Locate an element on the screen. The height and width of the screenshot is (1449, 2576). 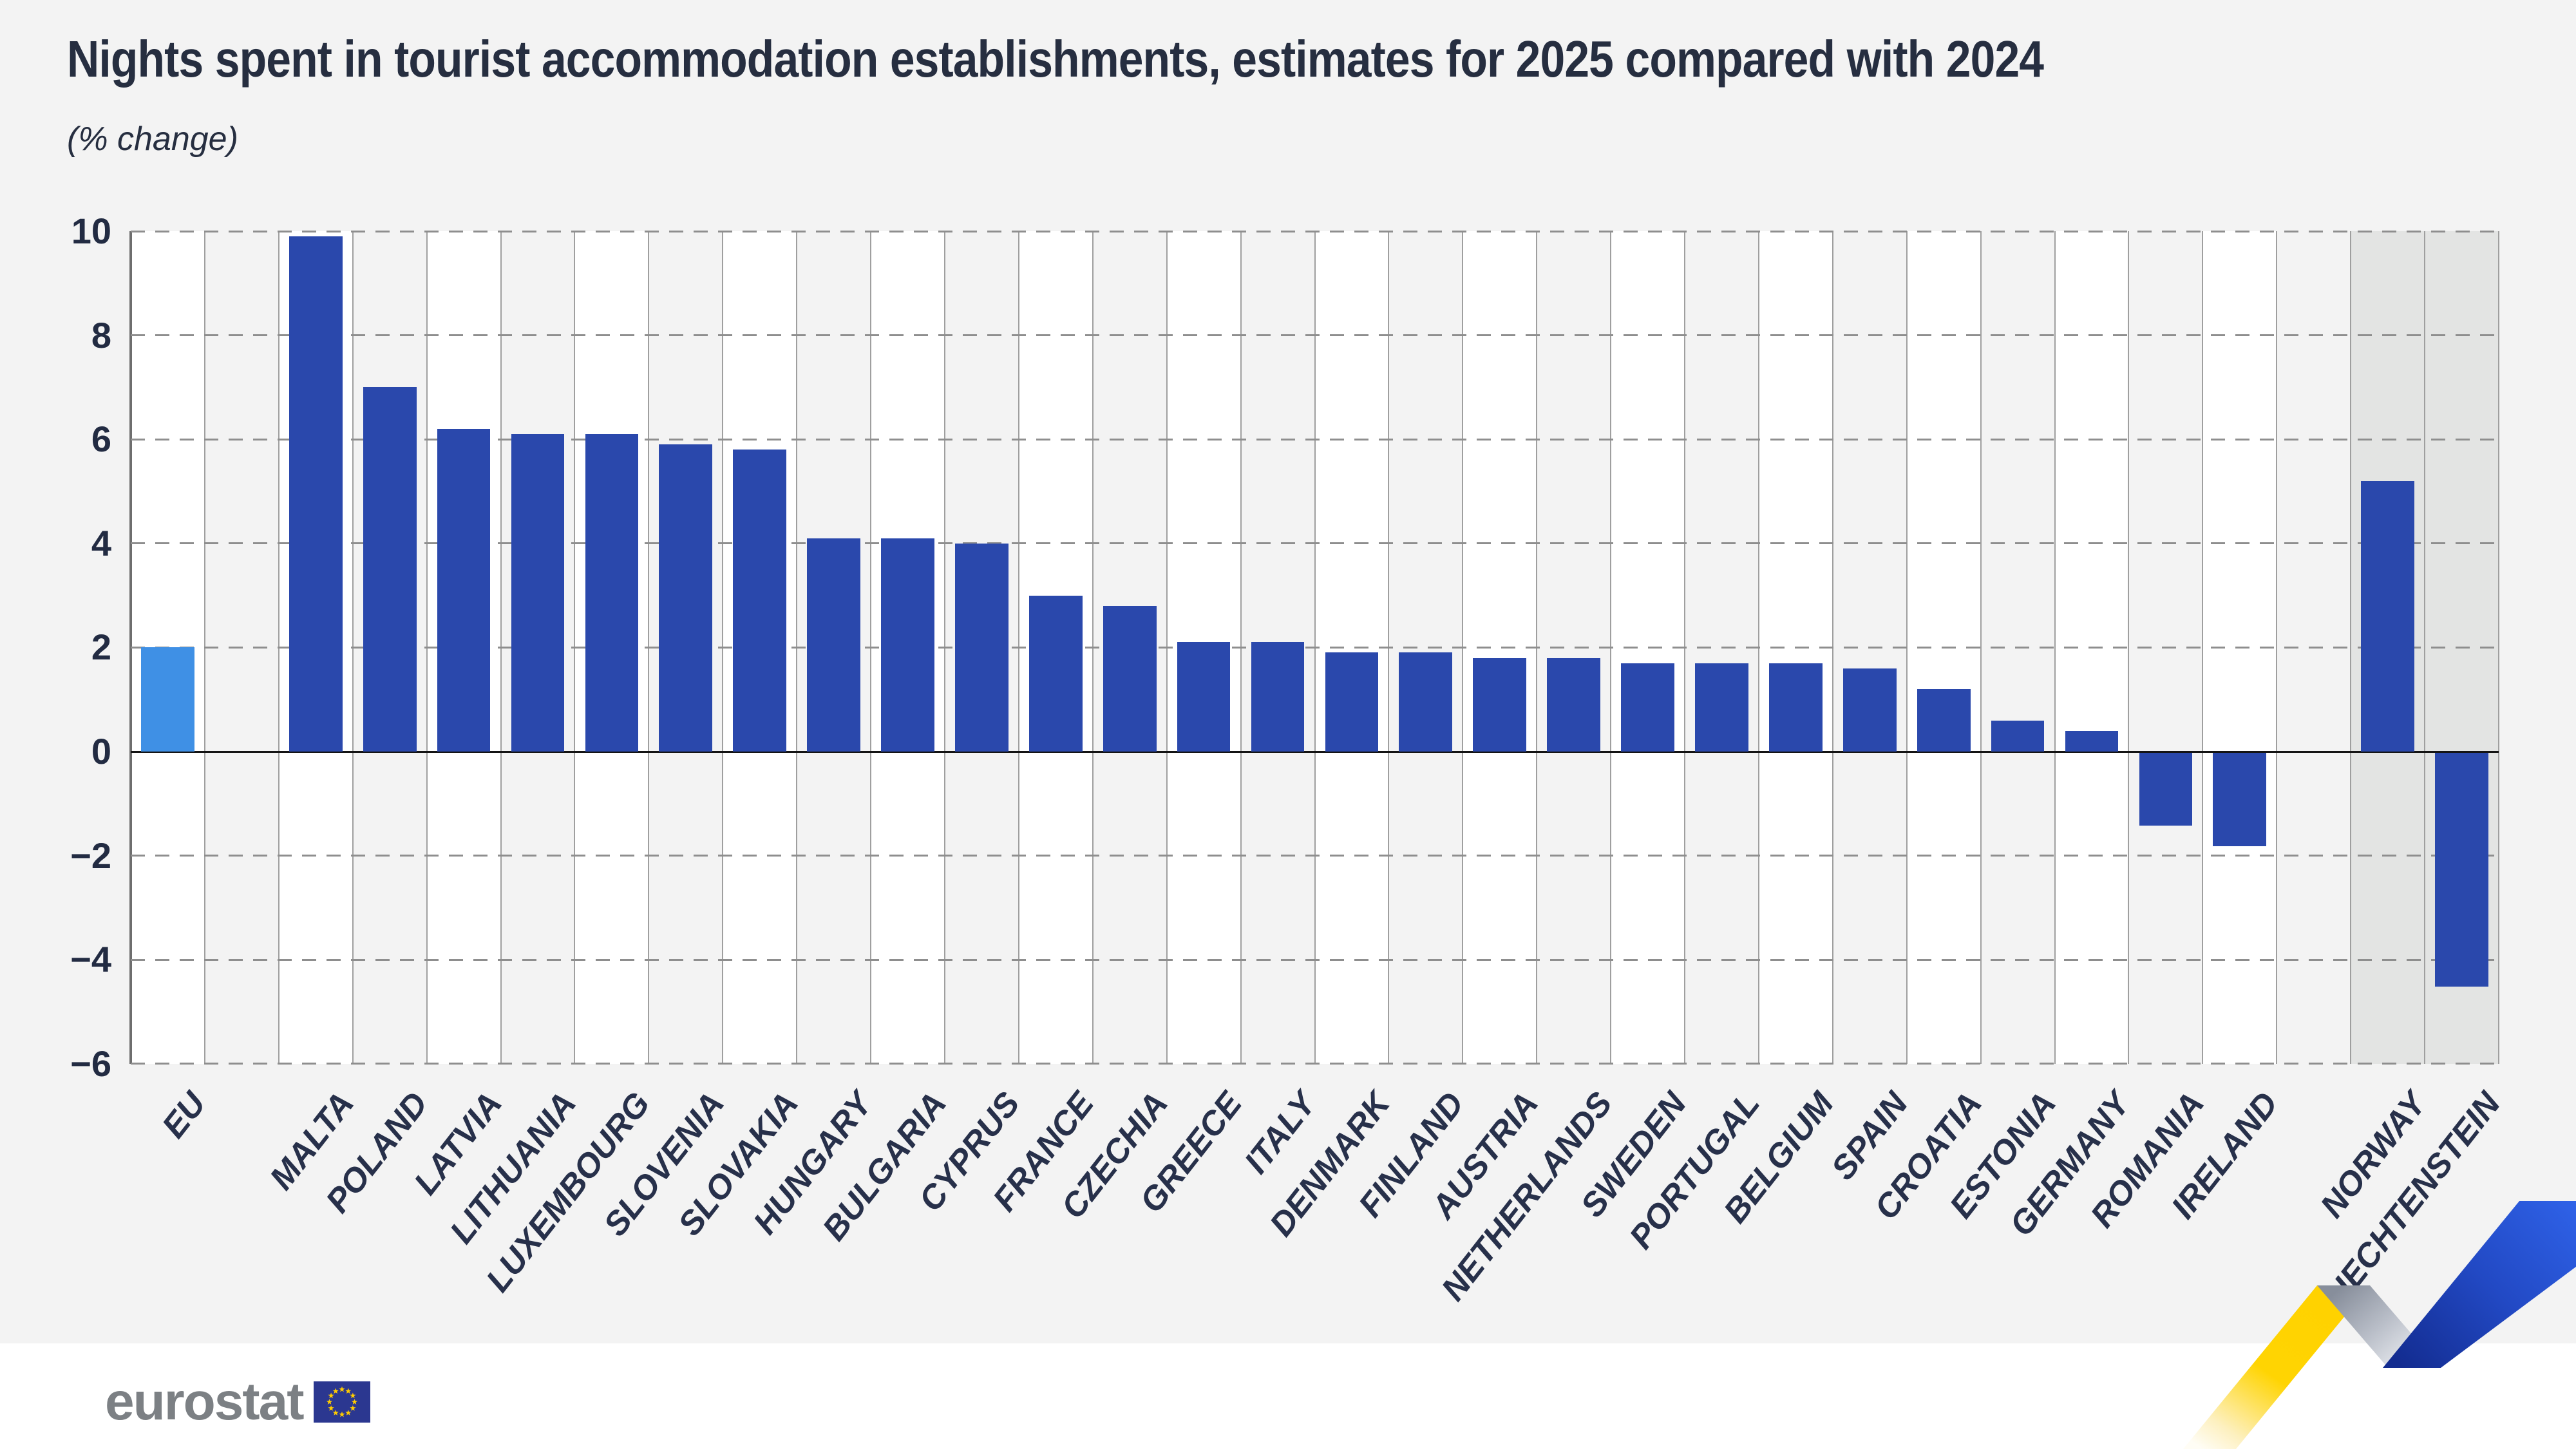
bar-netherlands is located at coordinates (1574, 705).